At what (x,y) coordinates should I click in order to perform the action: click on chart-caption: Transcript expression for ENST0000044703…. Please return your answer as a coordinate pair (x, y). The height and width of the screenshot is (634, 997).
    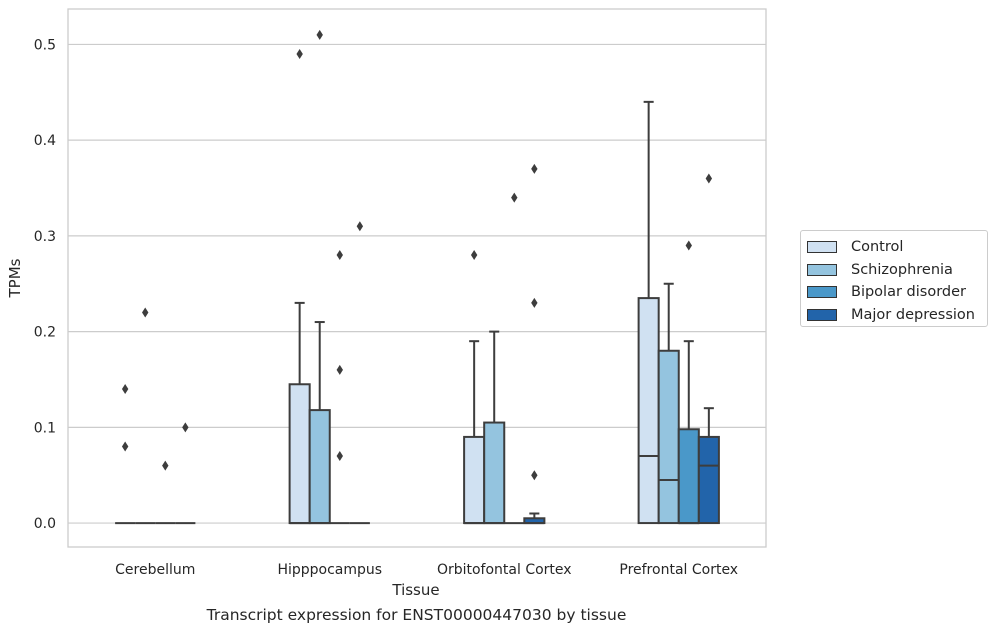
    Looking at the image, I should click on (416, 615).